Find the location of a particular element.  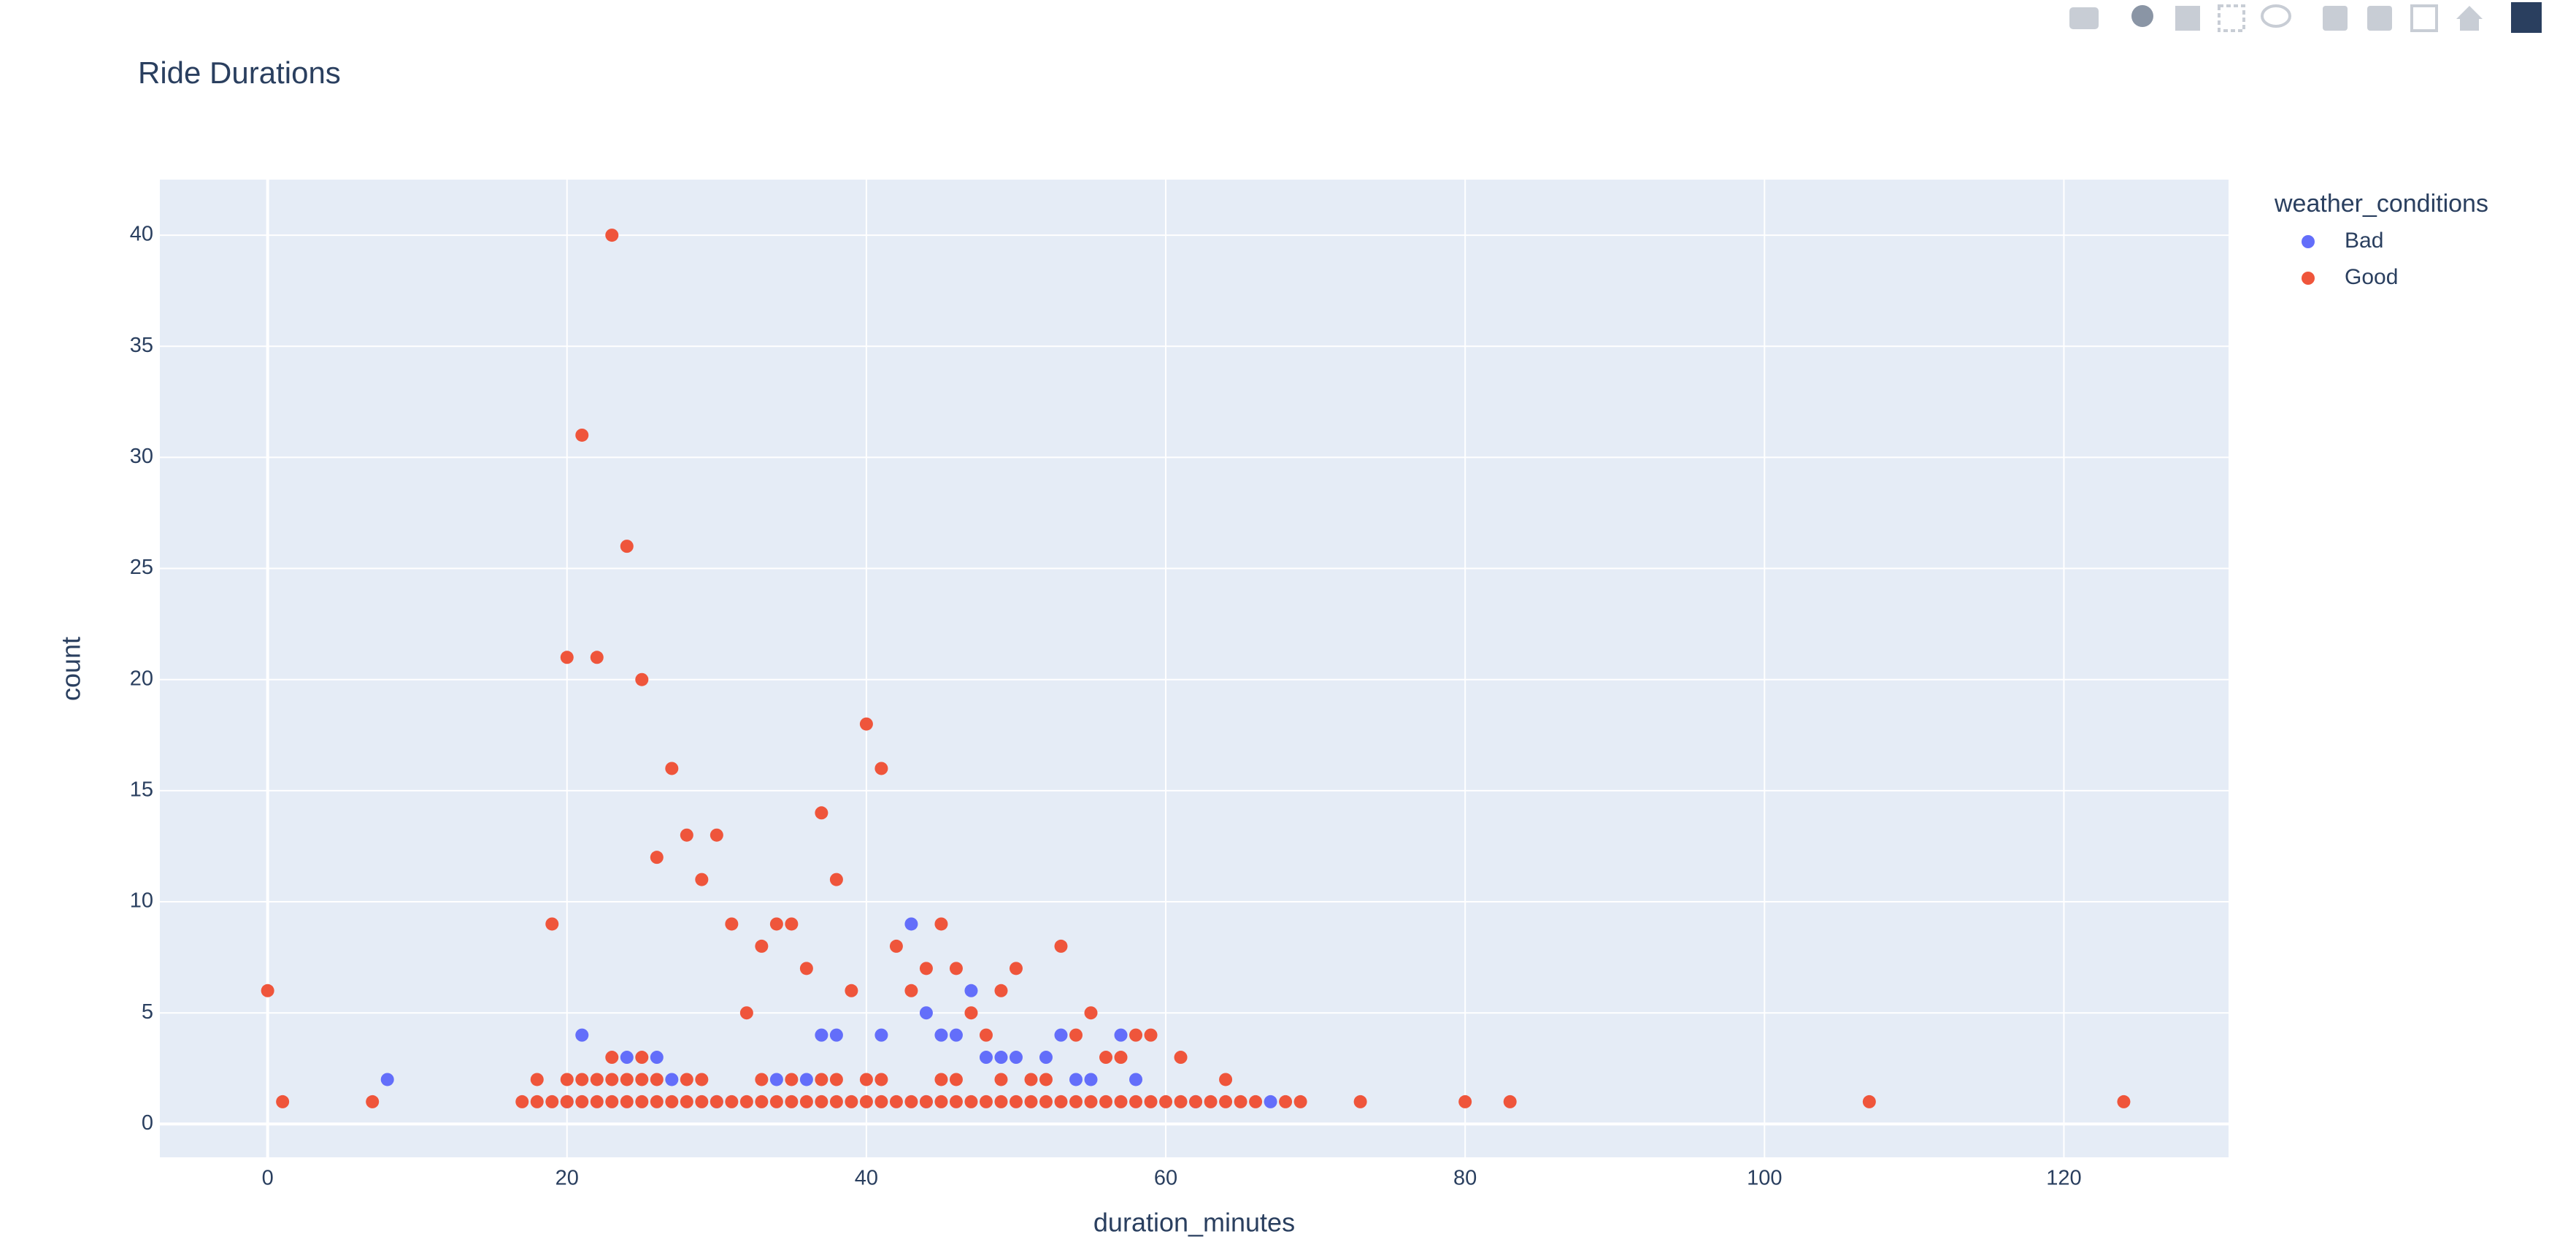

x-tick-label: 120 is located at coordinates (2063, 1178).